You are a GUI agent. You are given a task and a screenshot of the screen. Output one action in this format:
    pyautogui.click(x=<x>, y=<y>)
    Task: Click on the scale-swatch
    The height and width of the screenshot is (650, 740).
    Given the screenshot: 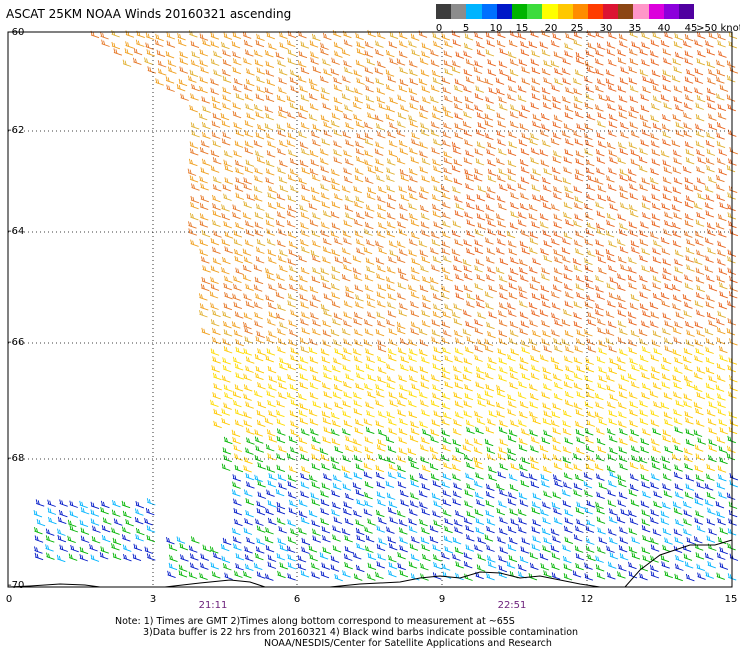 What is the action you would take?
    pyautogui.click(x=595, y=11)
    